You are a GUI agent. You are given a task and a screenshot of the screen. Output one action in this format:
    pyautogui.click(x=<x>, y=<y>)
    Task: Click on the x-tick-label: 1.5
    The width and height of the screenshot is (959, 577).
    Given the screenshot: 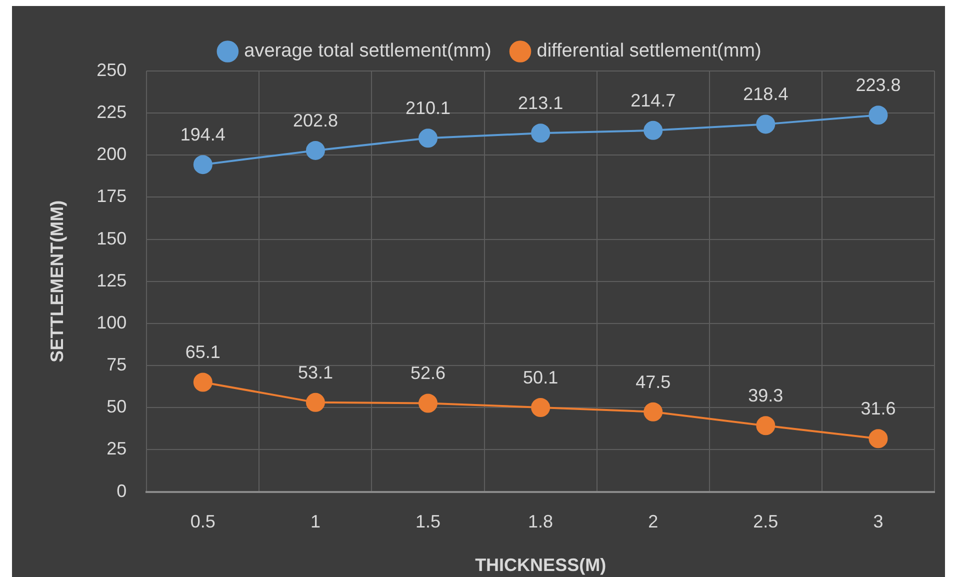 What is the action you would take?
    pyautogui.click(x=428, y=522)
    